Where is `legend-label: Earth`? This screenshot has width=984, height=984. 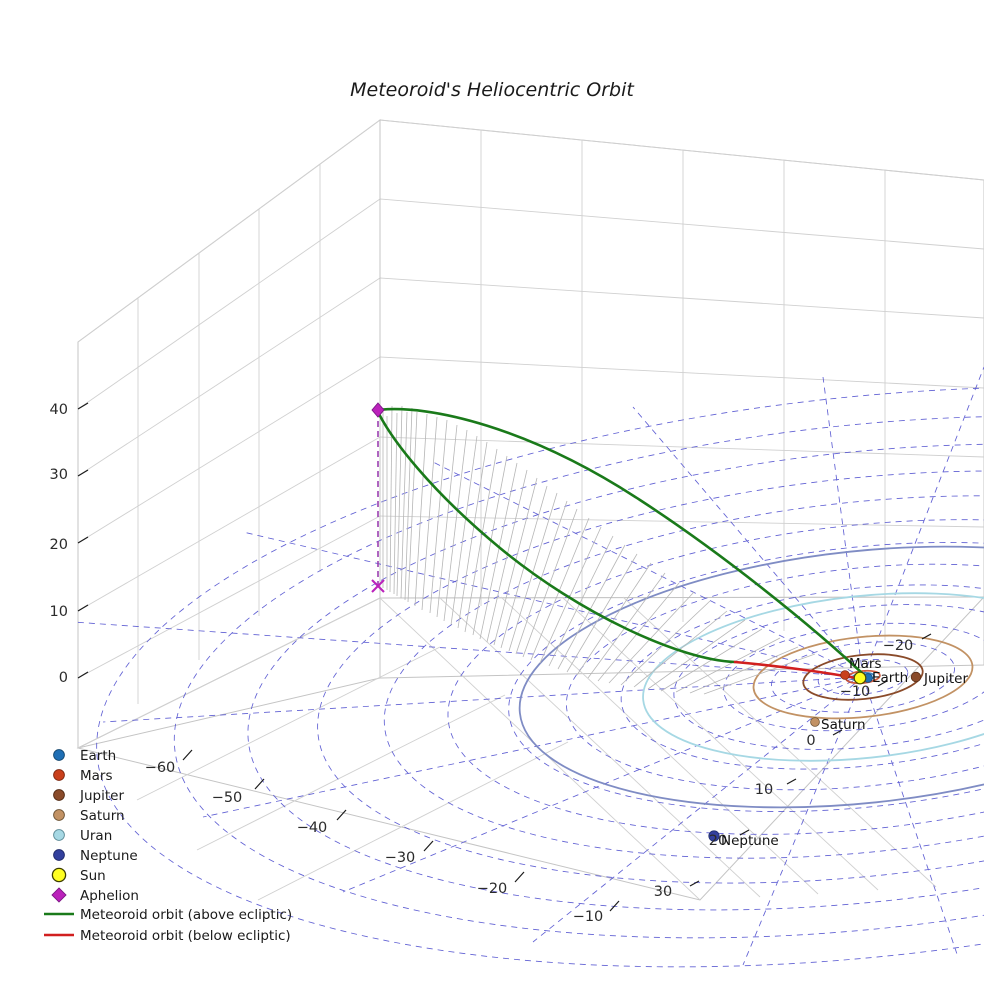
legend-label: Earth is located at coordinates (98, 756).